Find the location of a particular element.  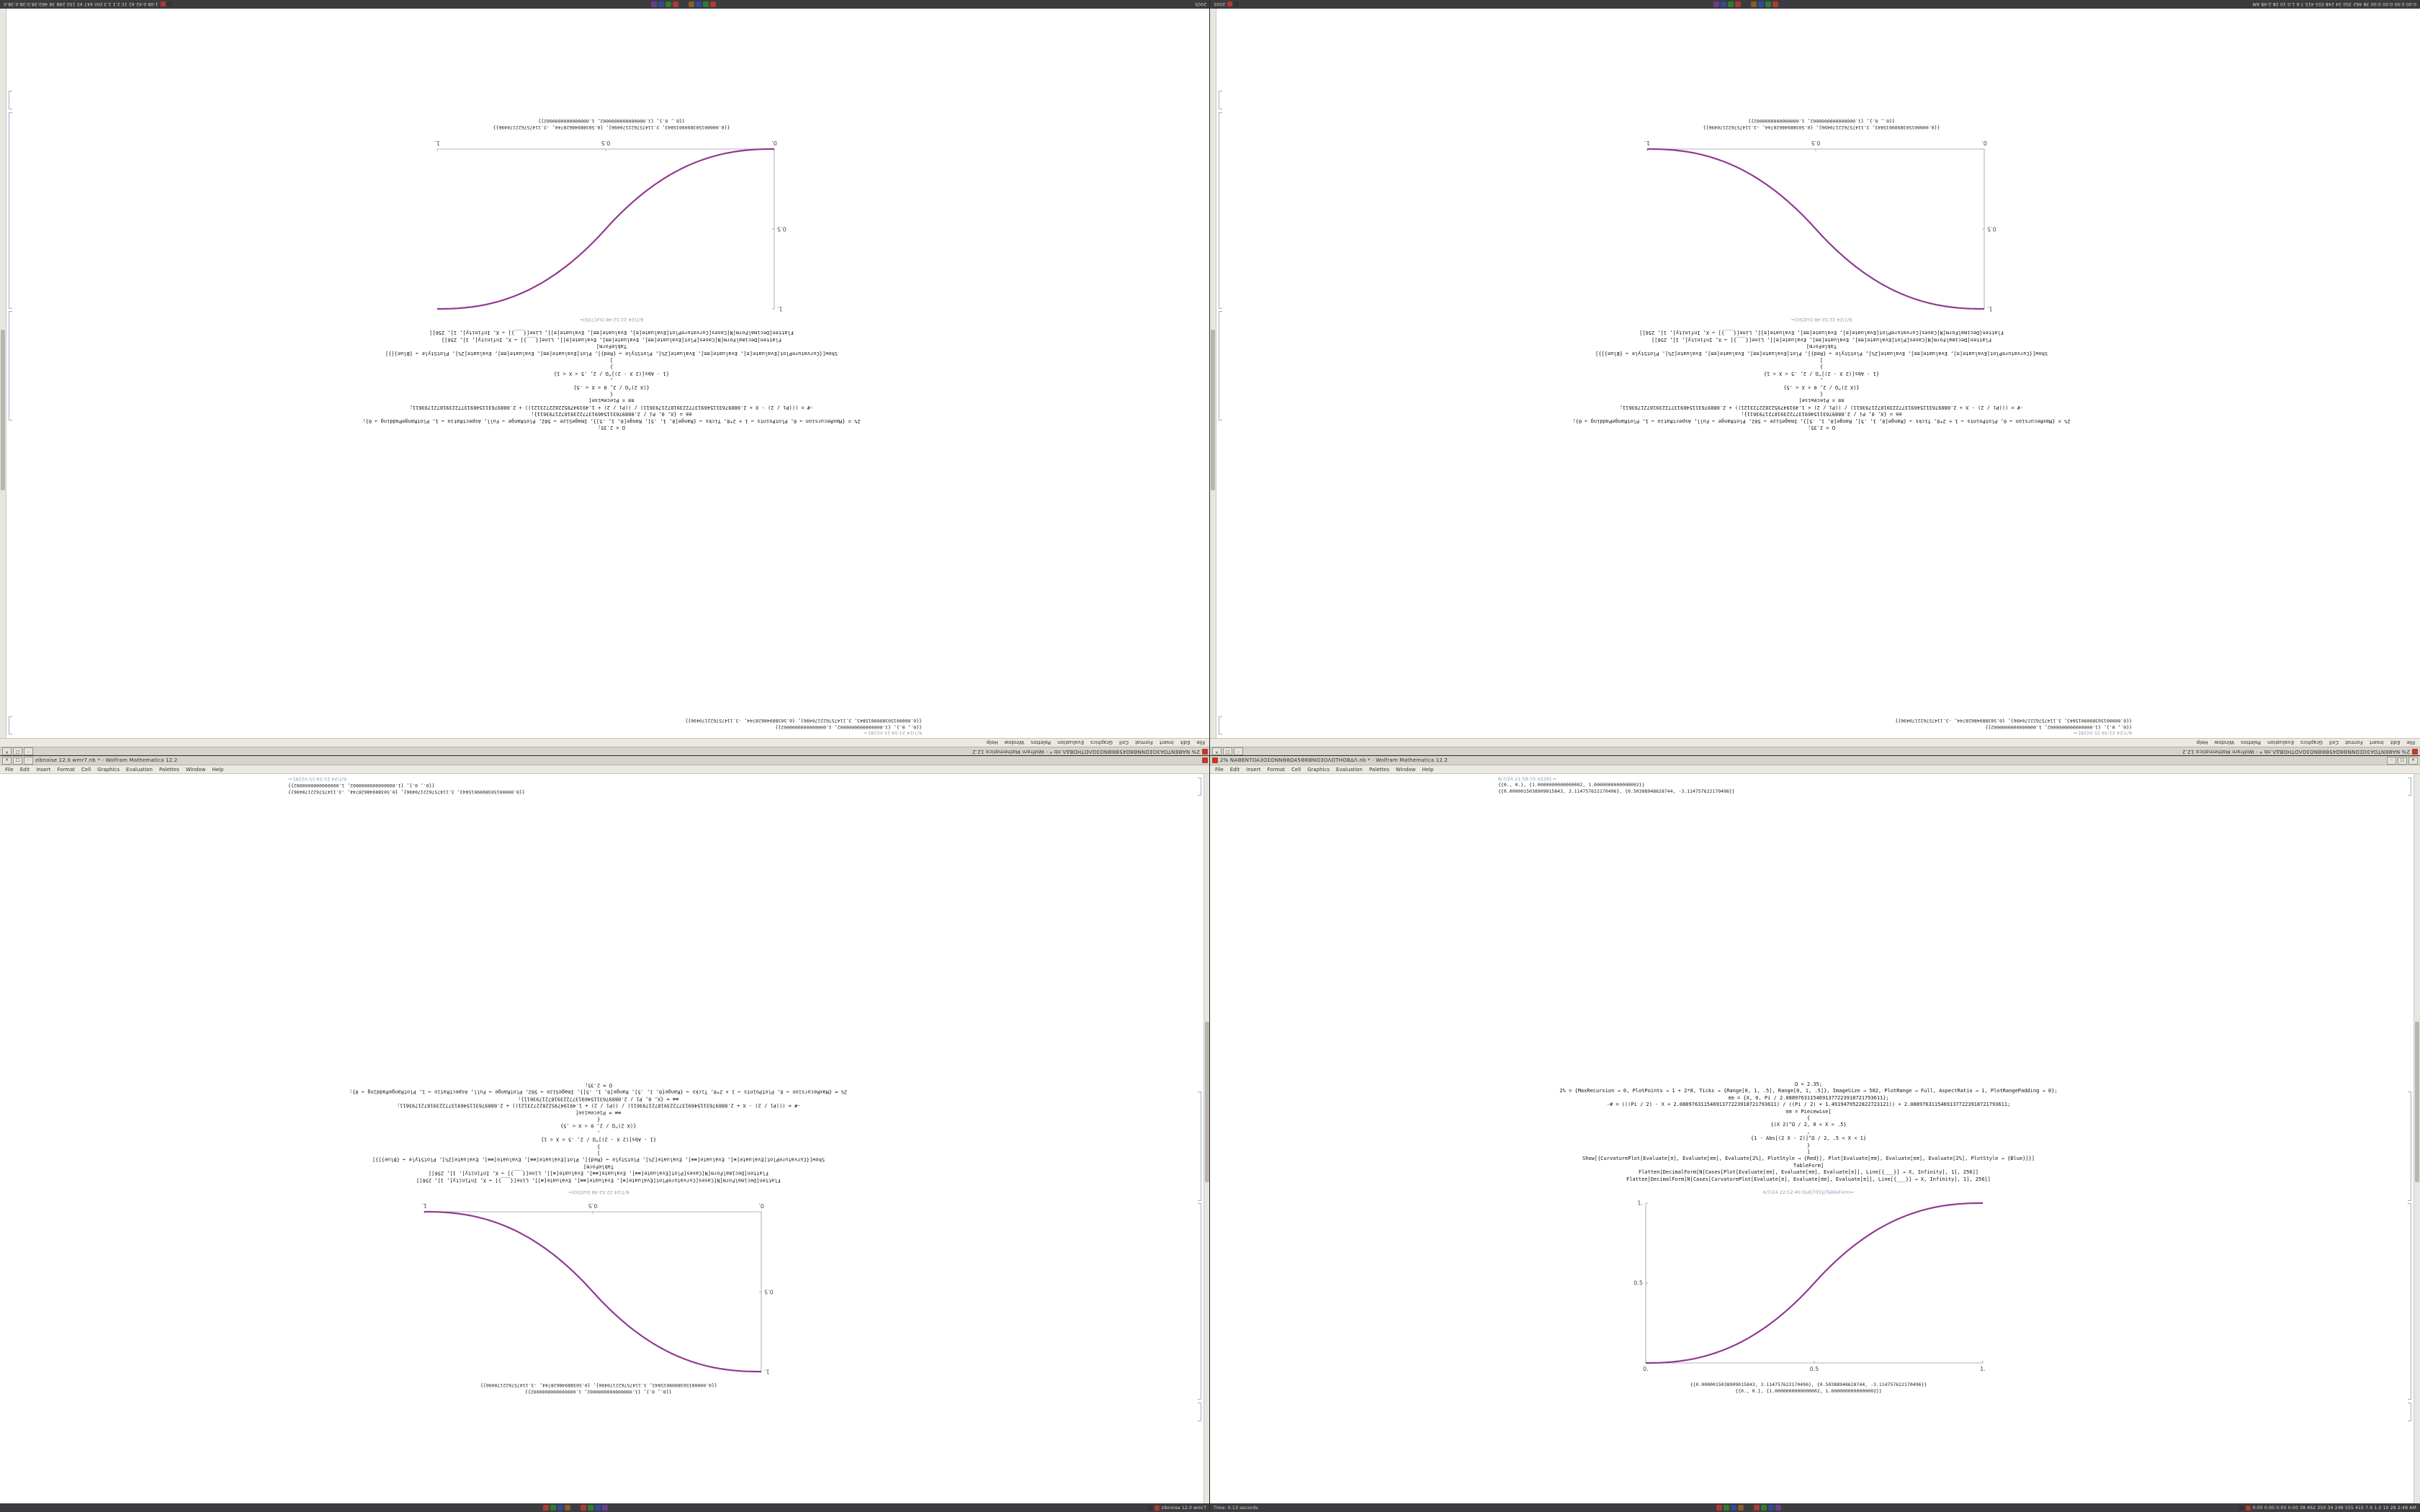

code-line: { is located at coordinates (1821, 393).